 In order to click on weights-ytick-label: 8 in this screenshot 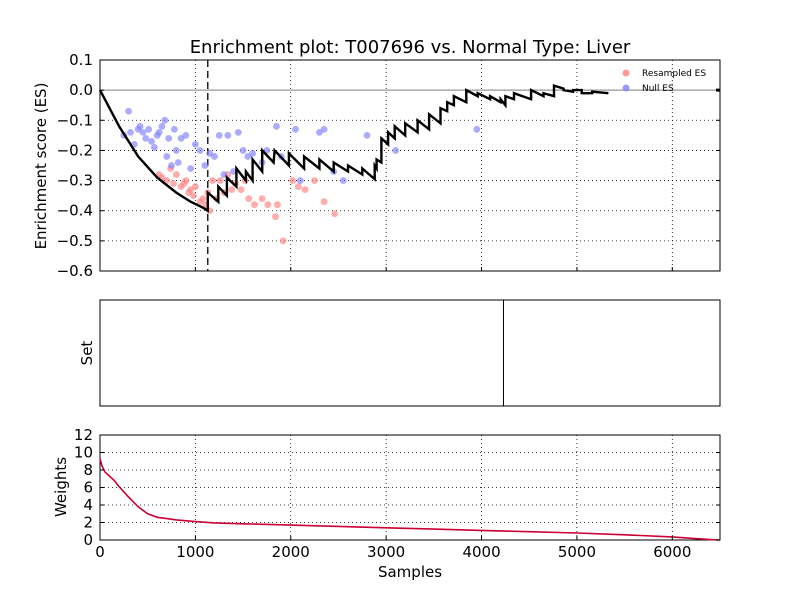, I will do `click(88, 470)`.